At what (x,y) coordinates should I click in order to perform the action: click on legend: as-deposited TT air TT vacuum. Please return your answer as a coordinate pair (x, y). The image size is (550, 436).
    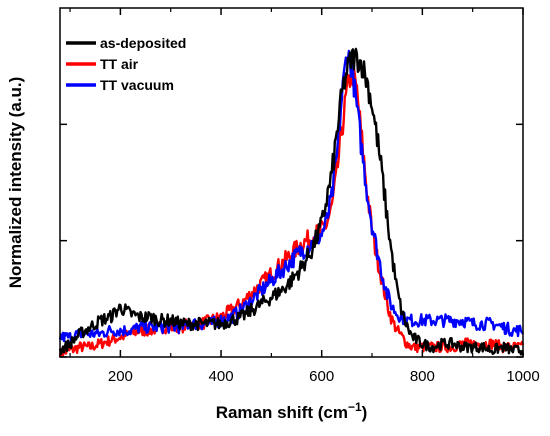
    Looking at the image, I should click on (126, 64).